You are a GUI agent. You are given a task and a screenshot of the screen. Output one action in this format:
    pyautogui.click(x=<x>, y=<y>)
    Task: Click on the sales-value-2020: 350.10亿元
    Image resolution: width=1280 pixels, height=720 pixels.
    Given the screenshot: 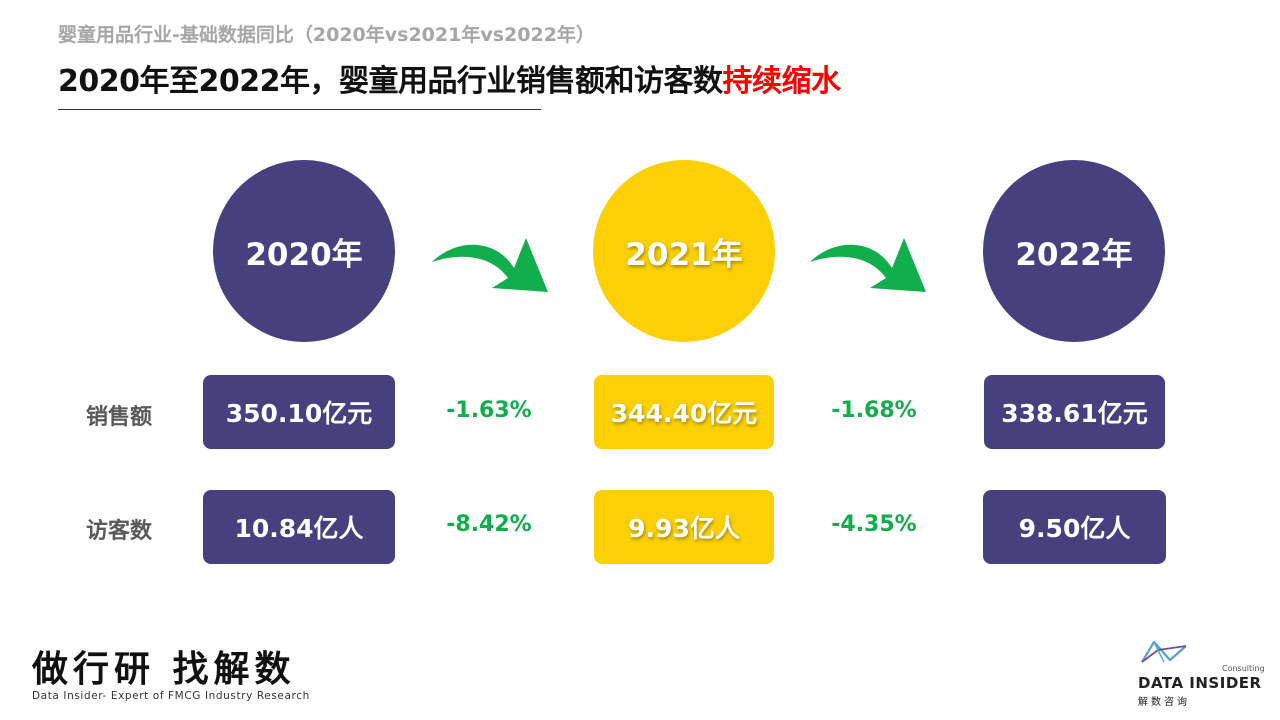 What is the action you would take?
    pyautogui.click(x=299, y=412)
    